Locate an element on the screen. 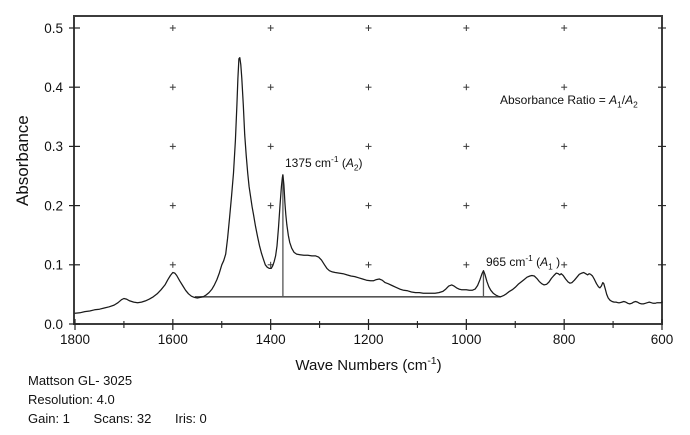 The width and height of the screenshot is (690, 435). x-tick-label: 1000 is located at coordinates (466, 339).